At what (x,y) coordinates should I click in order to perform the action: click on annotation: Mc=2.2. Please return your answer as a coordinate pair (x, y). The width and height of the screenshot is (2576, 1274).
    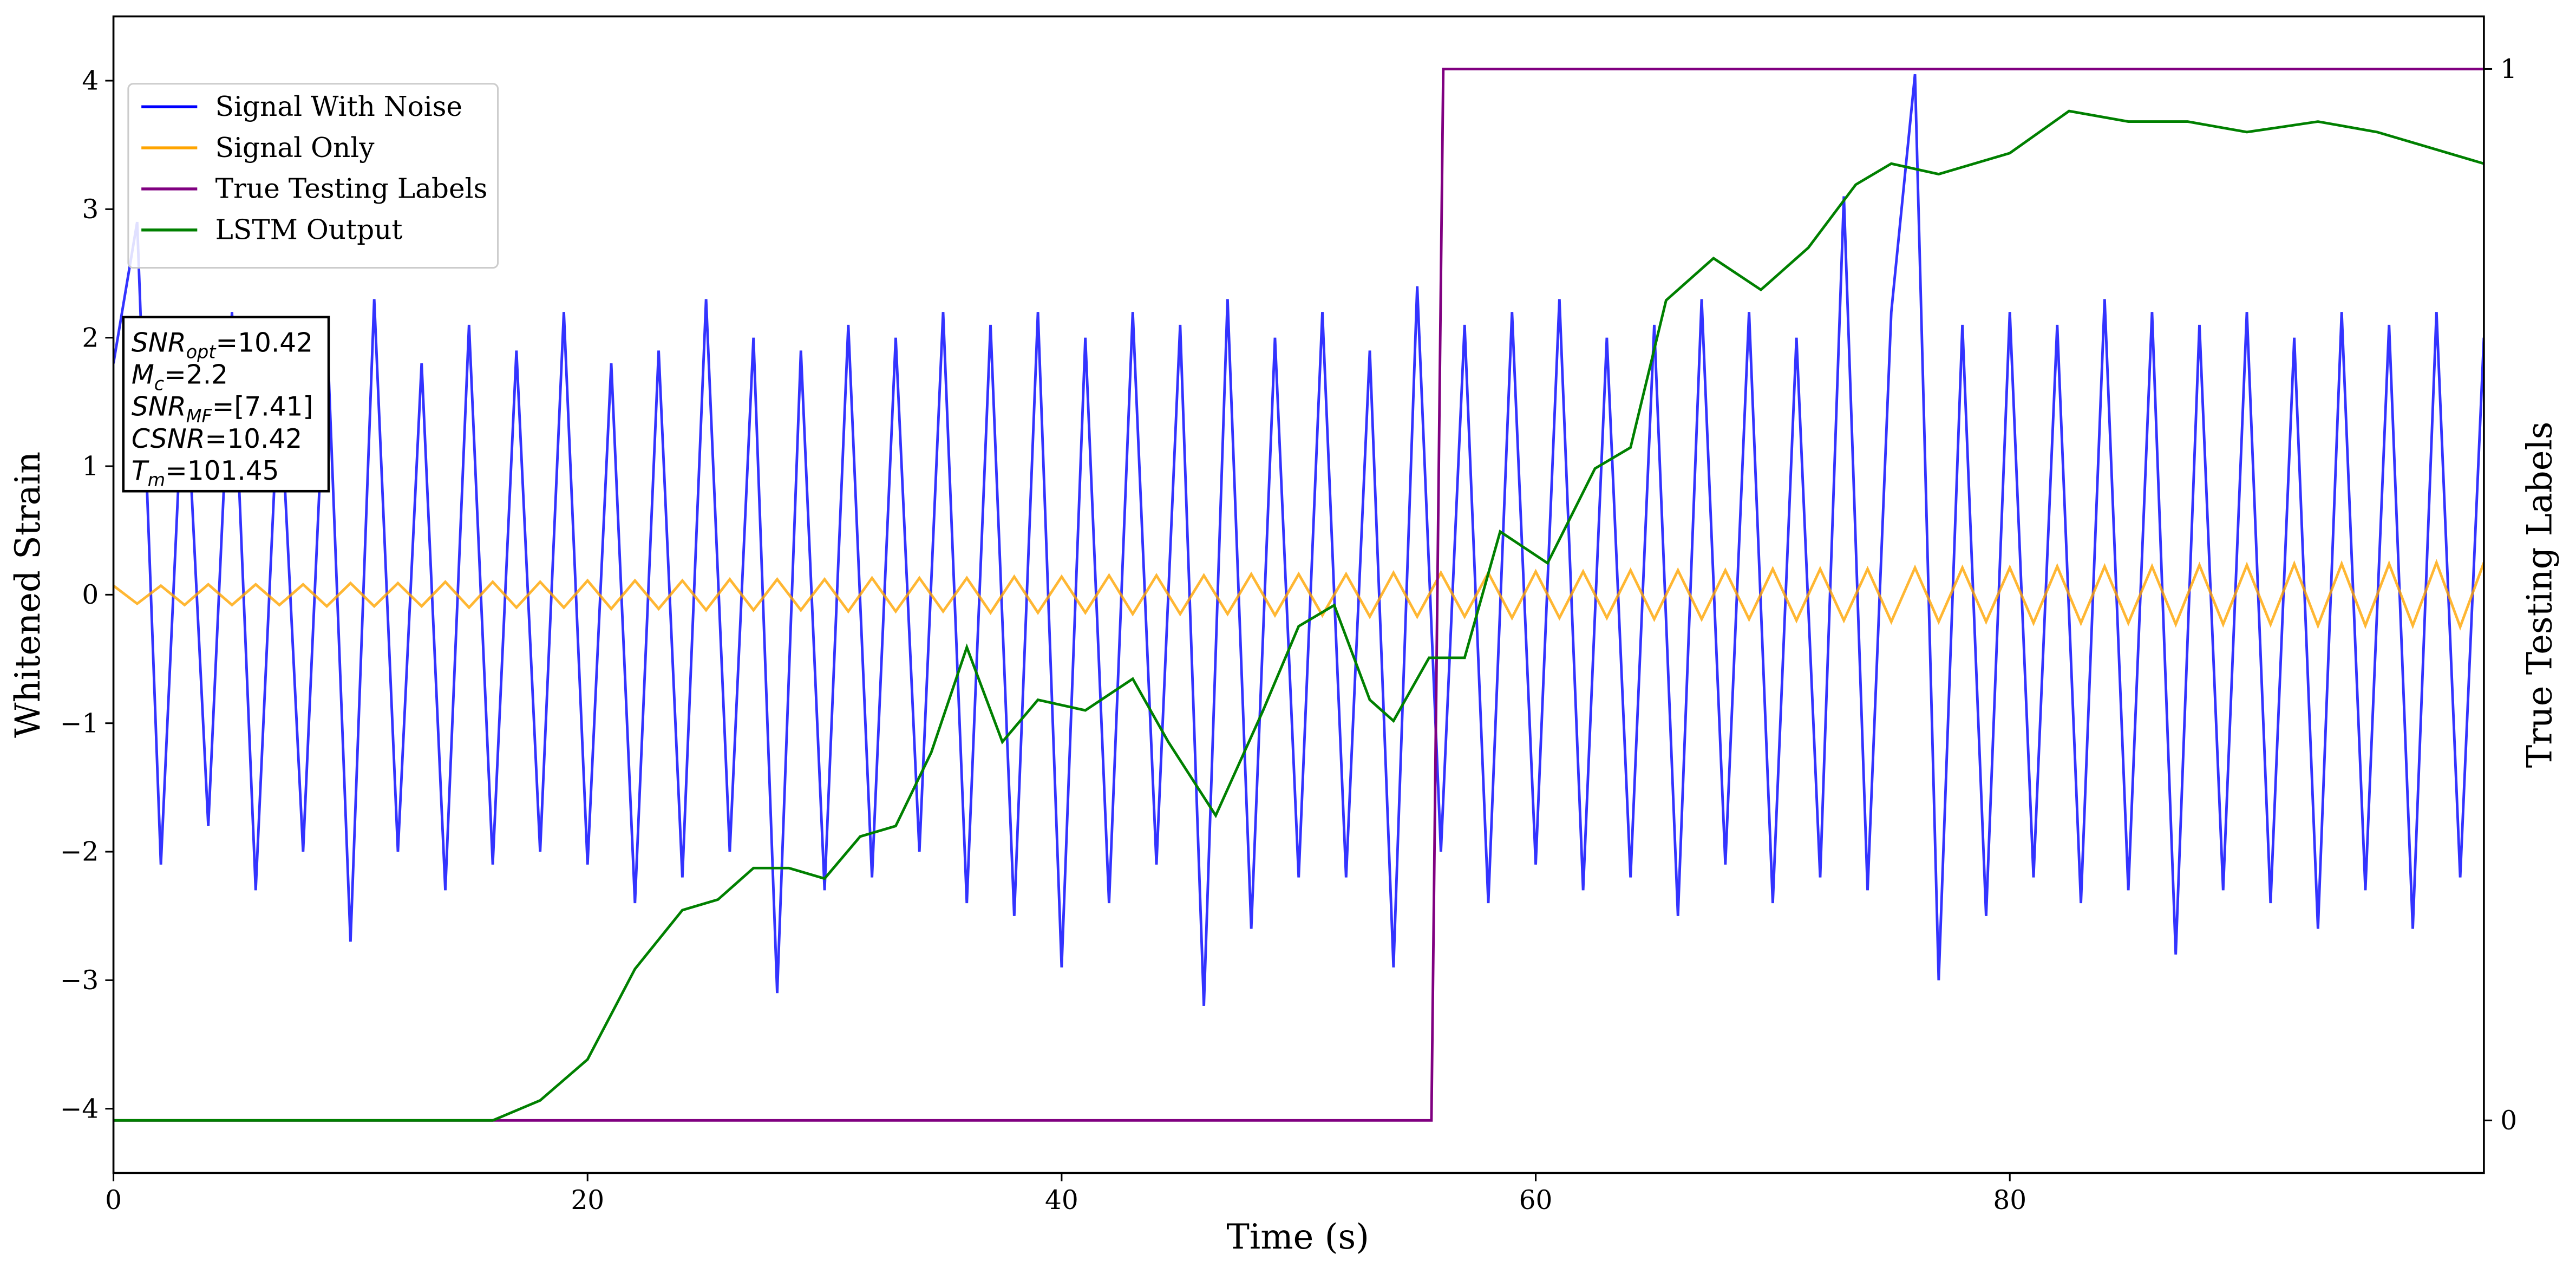
    Looking at the image, I should click on (180, 377).